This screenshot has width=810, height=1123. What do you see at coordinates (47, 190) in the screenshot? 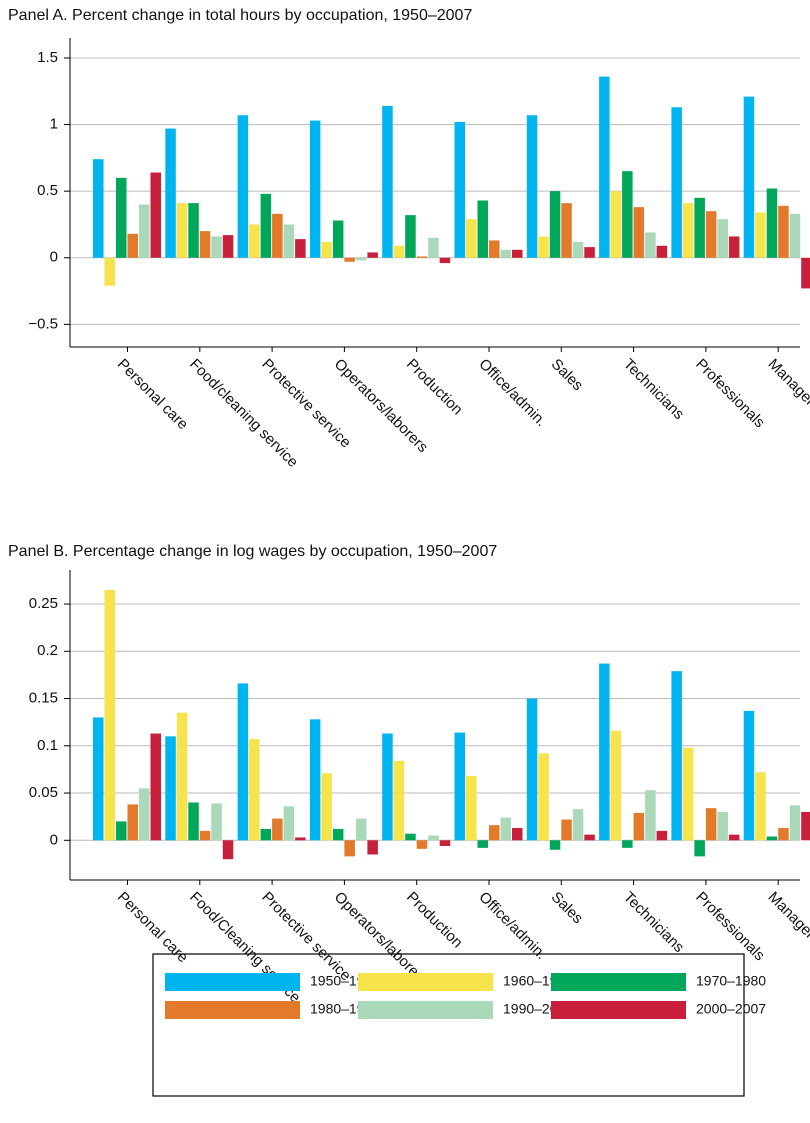
I see `y-tick-label: 0.5` at bounding box center [47, 190].